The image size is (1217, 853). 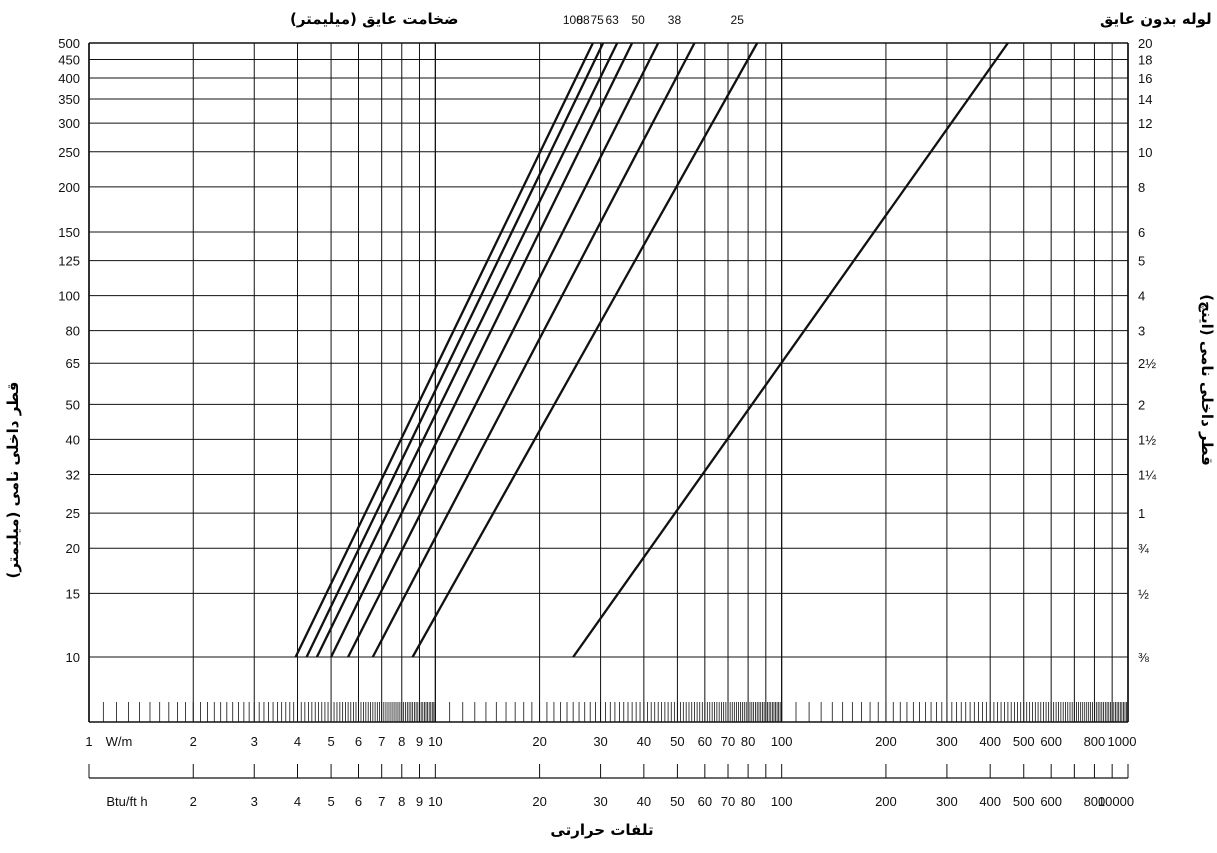 I want to click on x-tick-label: 3, so click(x=254, y=741).